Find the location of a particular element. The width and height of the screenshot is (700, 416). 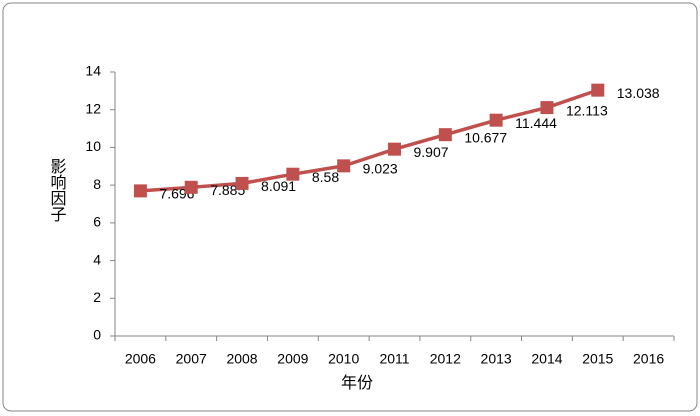

data-label: 9.023 is located at coordinates (380, 169).